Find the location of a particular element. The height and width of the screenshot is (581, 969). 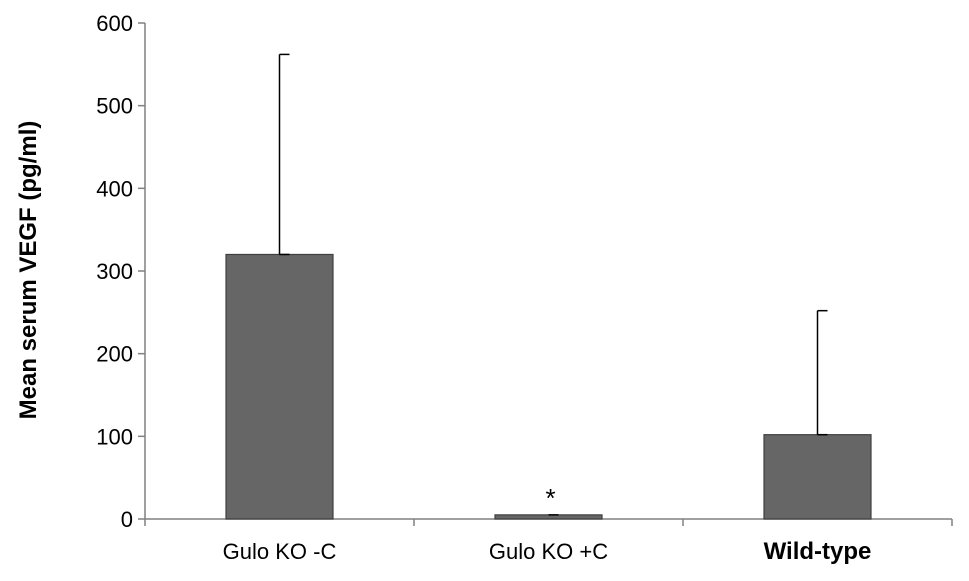

x-category-label: Gulo KO +C is located at coordinates (548, 551).